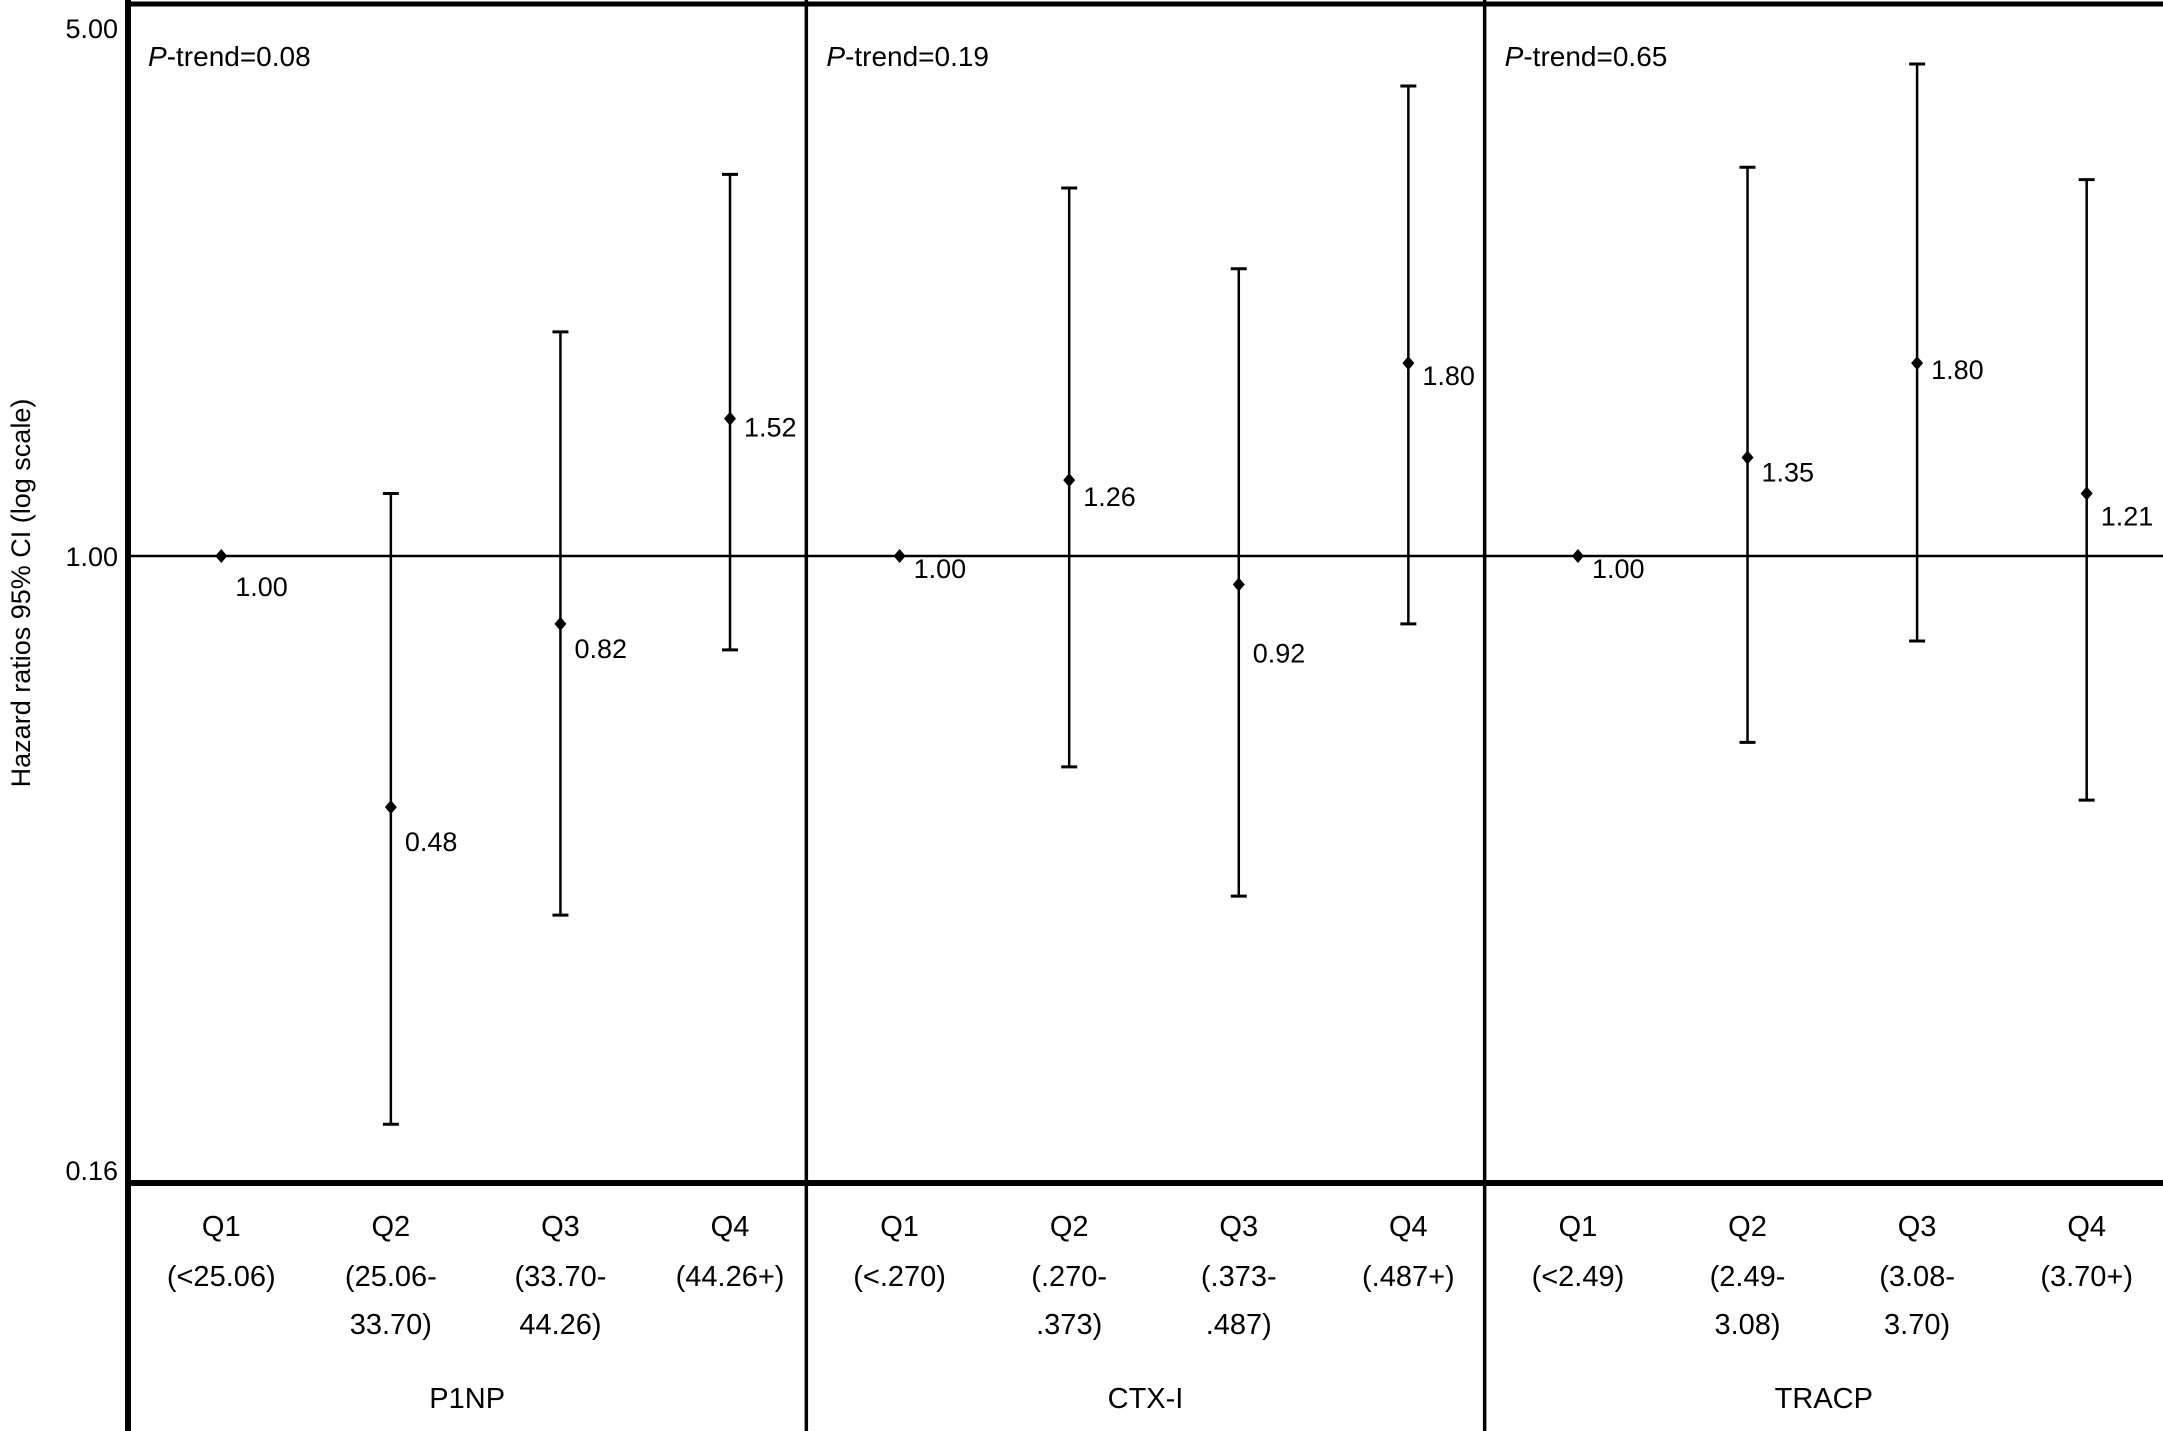 The height and width of the screenshot is (1431, 2163). What do you see at coordinates (730, 1277) in the screenshot?
I see `category-range: (44.26+)` at bounding box center [730, 1277].